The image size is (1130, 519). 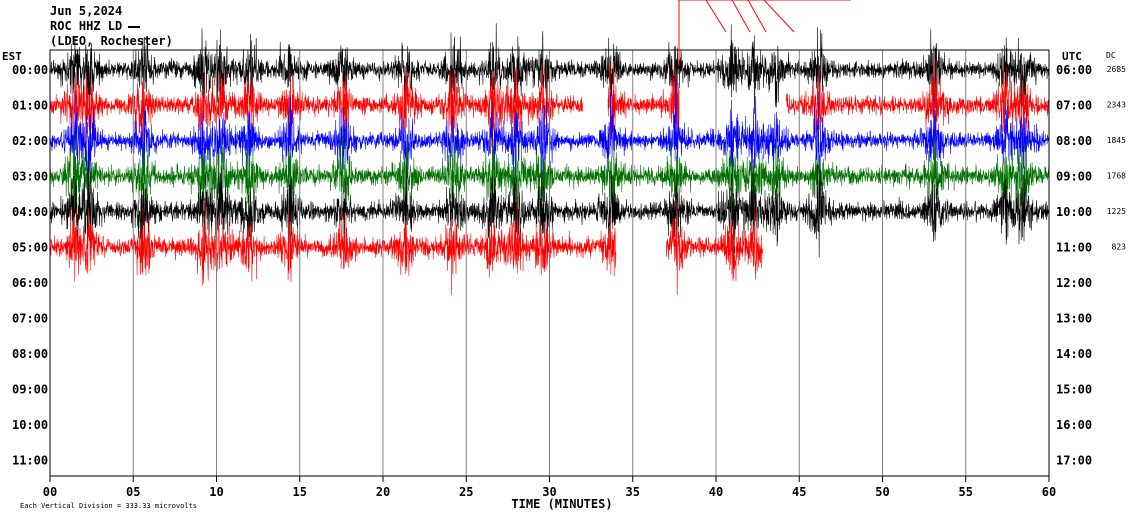 What do you see at coordinates (30, 319) in the screenshot?
I see `est-row-label: 07:00` at bounding box center [30, 319].